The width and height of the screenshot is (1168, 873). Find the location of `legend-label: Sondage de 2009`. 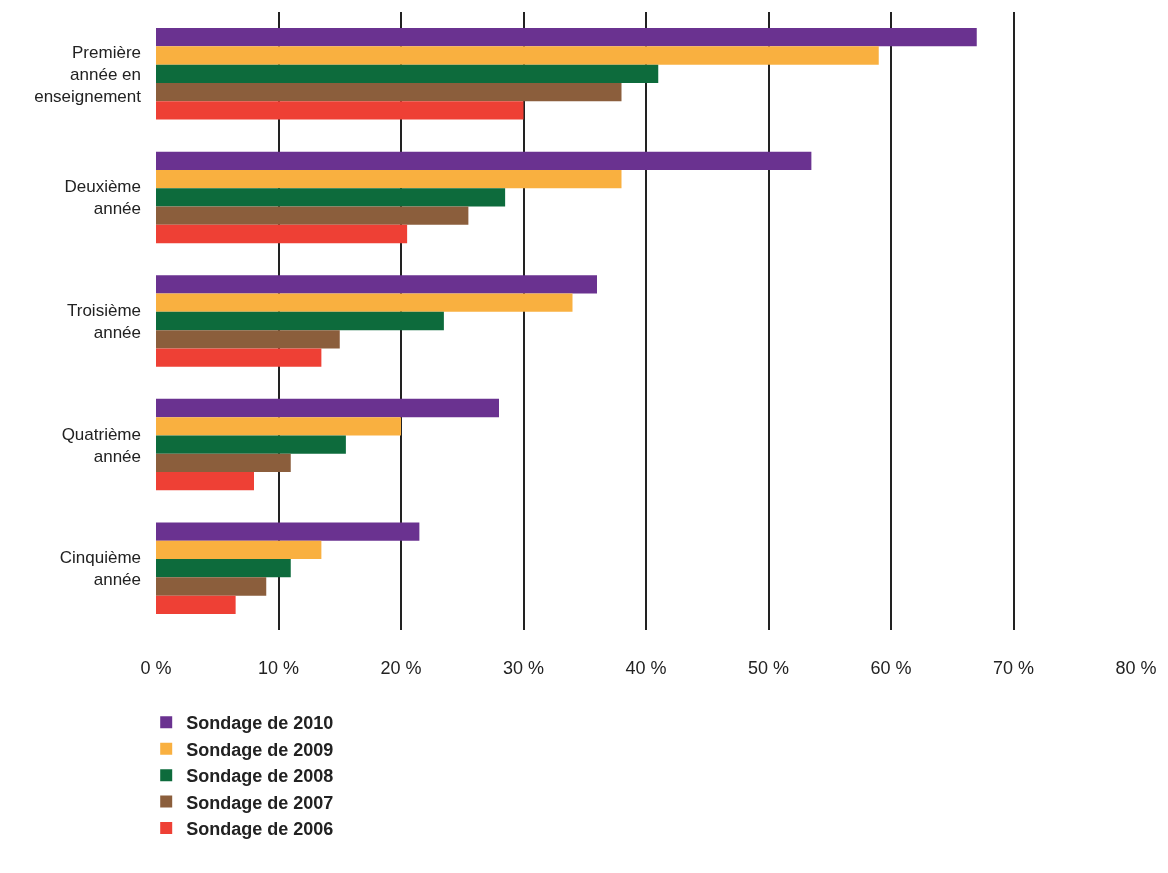

legend-label: Sondage de 2009 is located at coordinates (260, 749).